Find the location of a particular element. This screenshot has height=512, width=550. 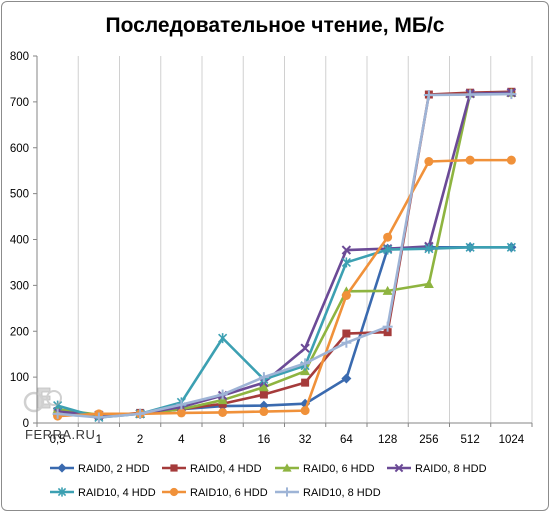

x-tick-label: 1 is located at coordinates (99, 440).